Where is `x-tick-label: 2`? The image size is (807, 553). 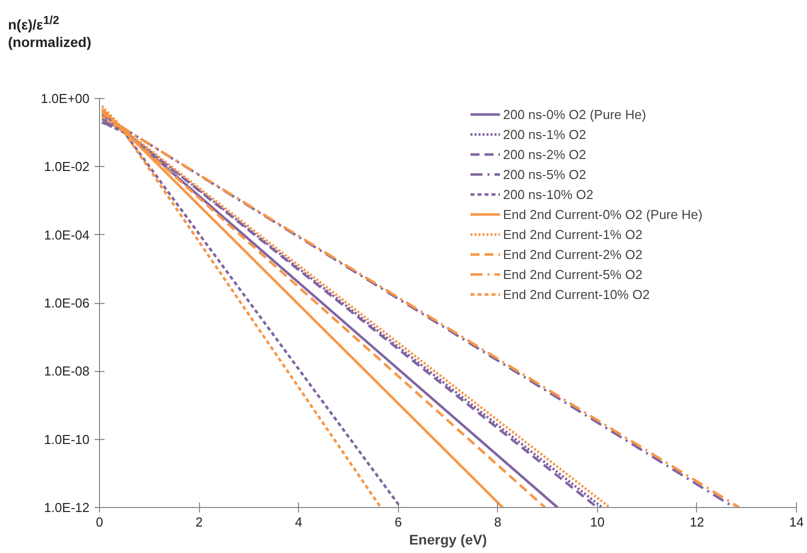 x-tick-label: 2 is located at coordinates (199, 522).